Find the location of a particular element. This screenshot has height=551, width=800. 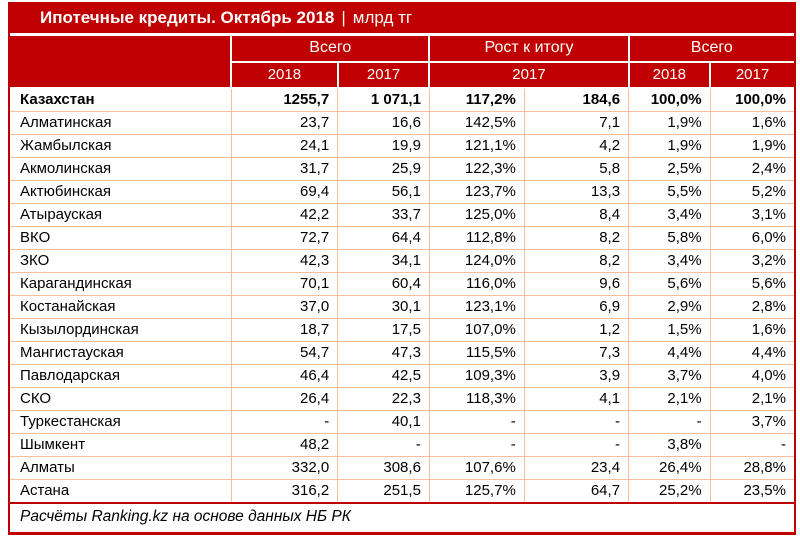

value-cell: 17,5 is located at coordinates (383, 330).